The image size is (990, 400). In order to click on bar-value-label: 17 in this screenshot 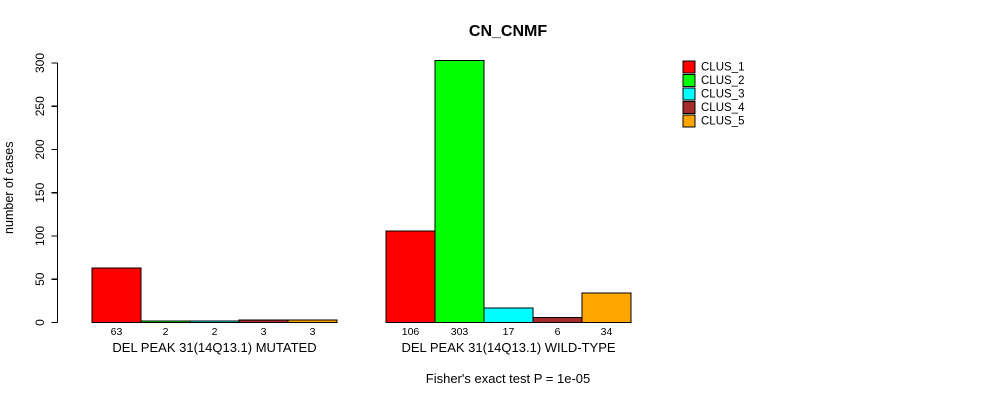, I will do `click(509, 332)`.